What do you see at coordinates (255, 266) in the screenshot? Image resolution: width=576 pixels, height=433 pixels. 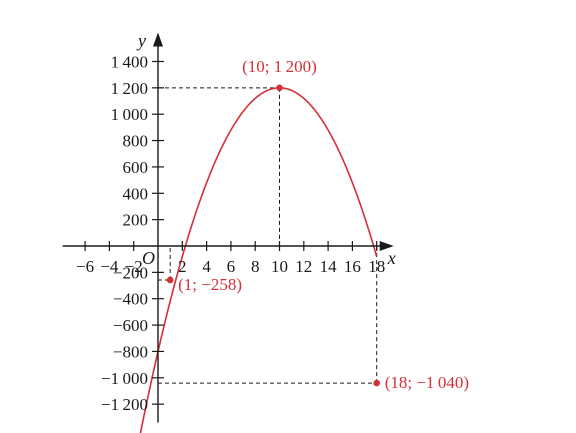 I see `x-tick-label: 8` at bounding box center [255, 266].